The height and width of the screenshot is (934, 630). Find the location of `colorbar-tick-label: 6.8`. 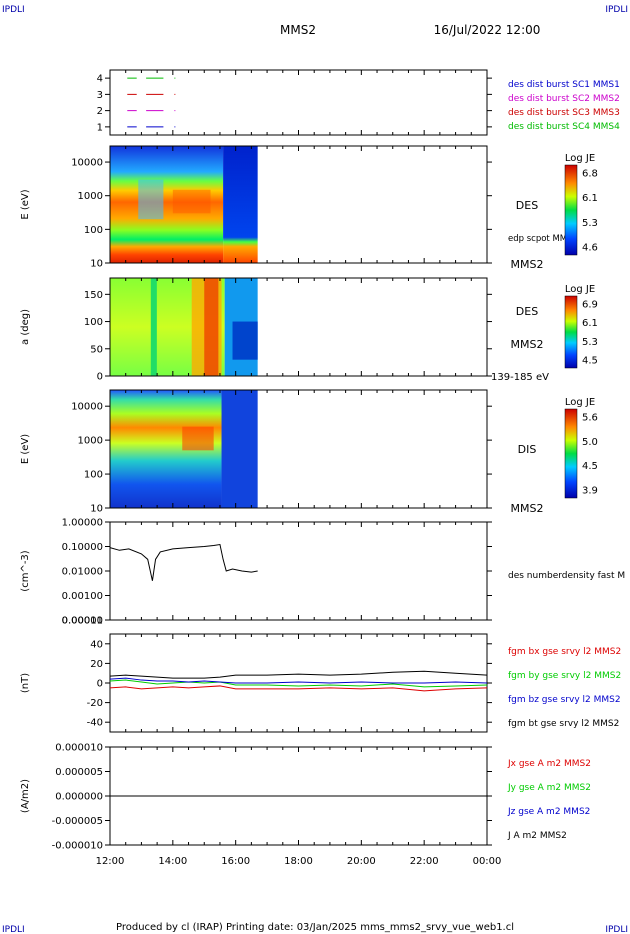

colorbar-tick-label: 6.8 is located at coordinates (590, 174).